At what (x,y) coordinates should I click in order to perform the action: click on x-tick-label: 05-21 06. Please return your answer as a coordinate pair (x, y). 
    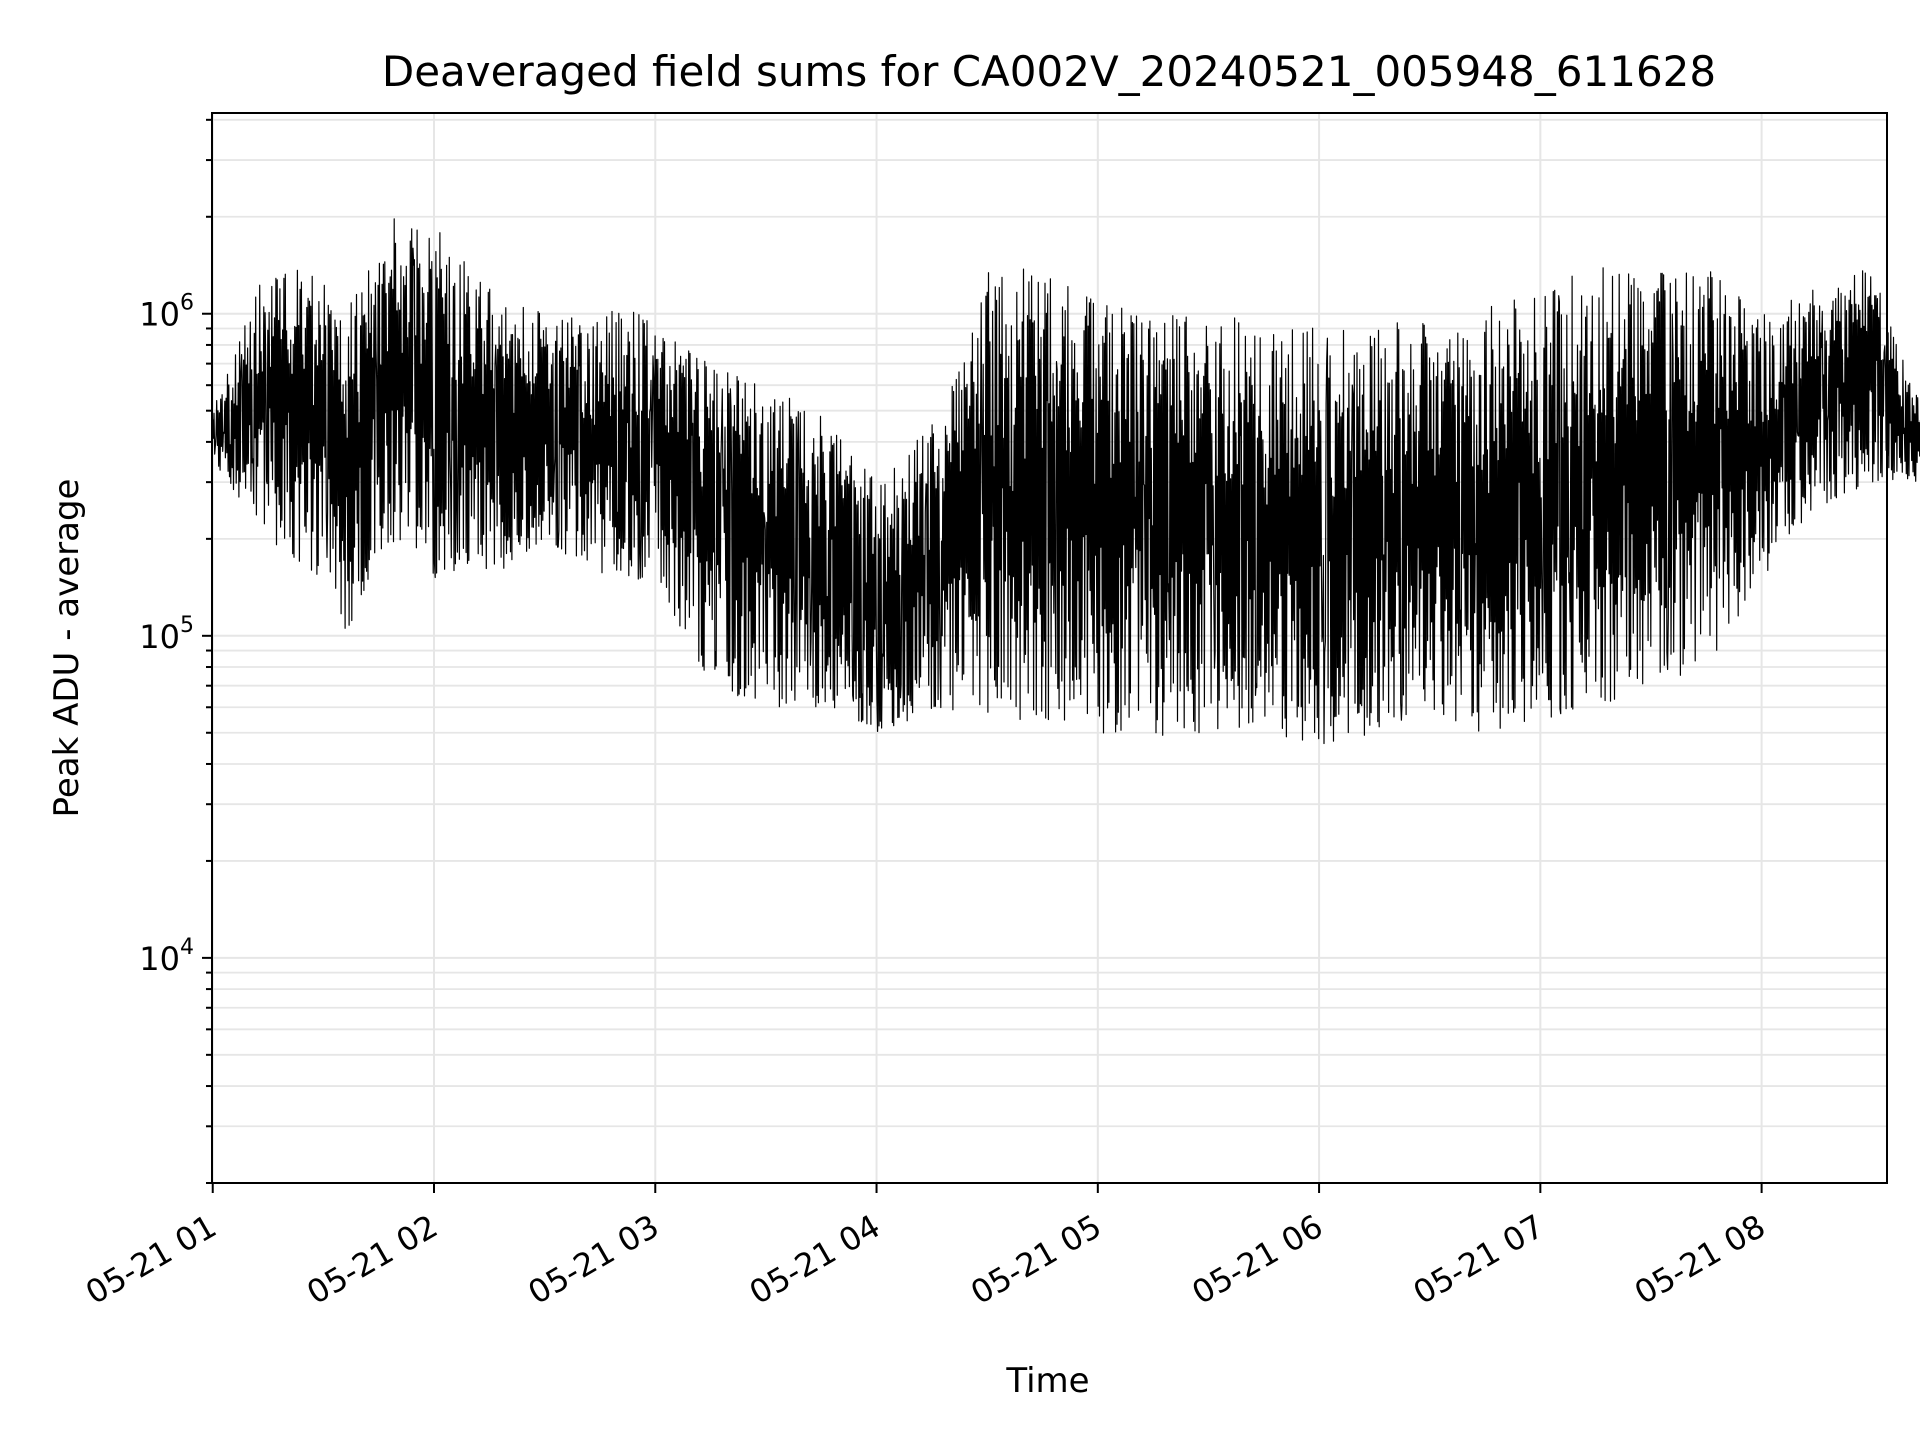
    Looking at the image, I should click on (1257, 1259).